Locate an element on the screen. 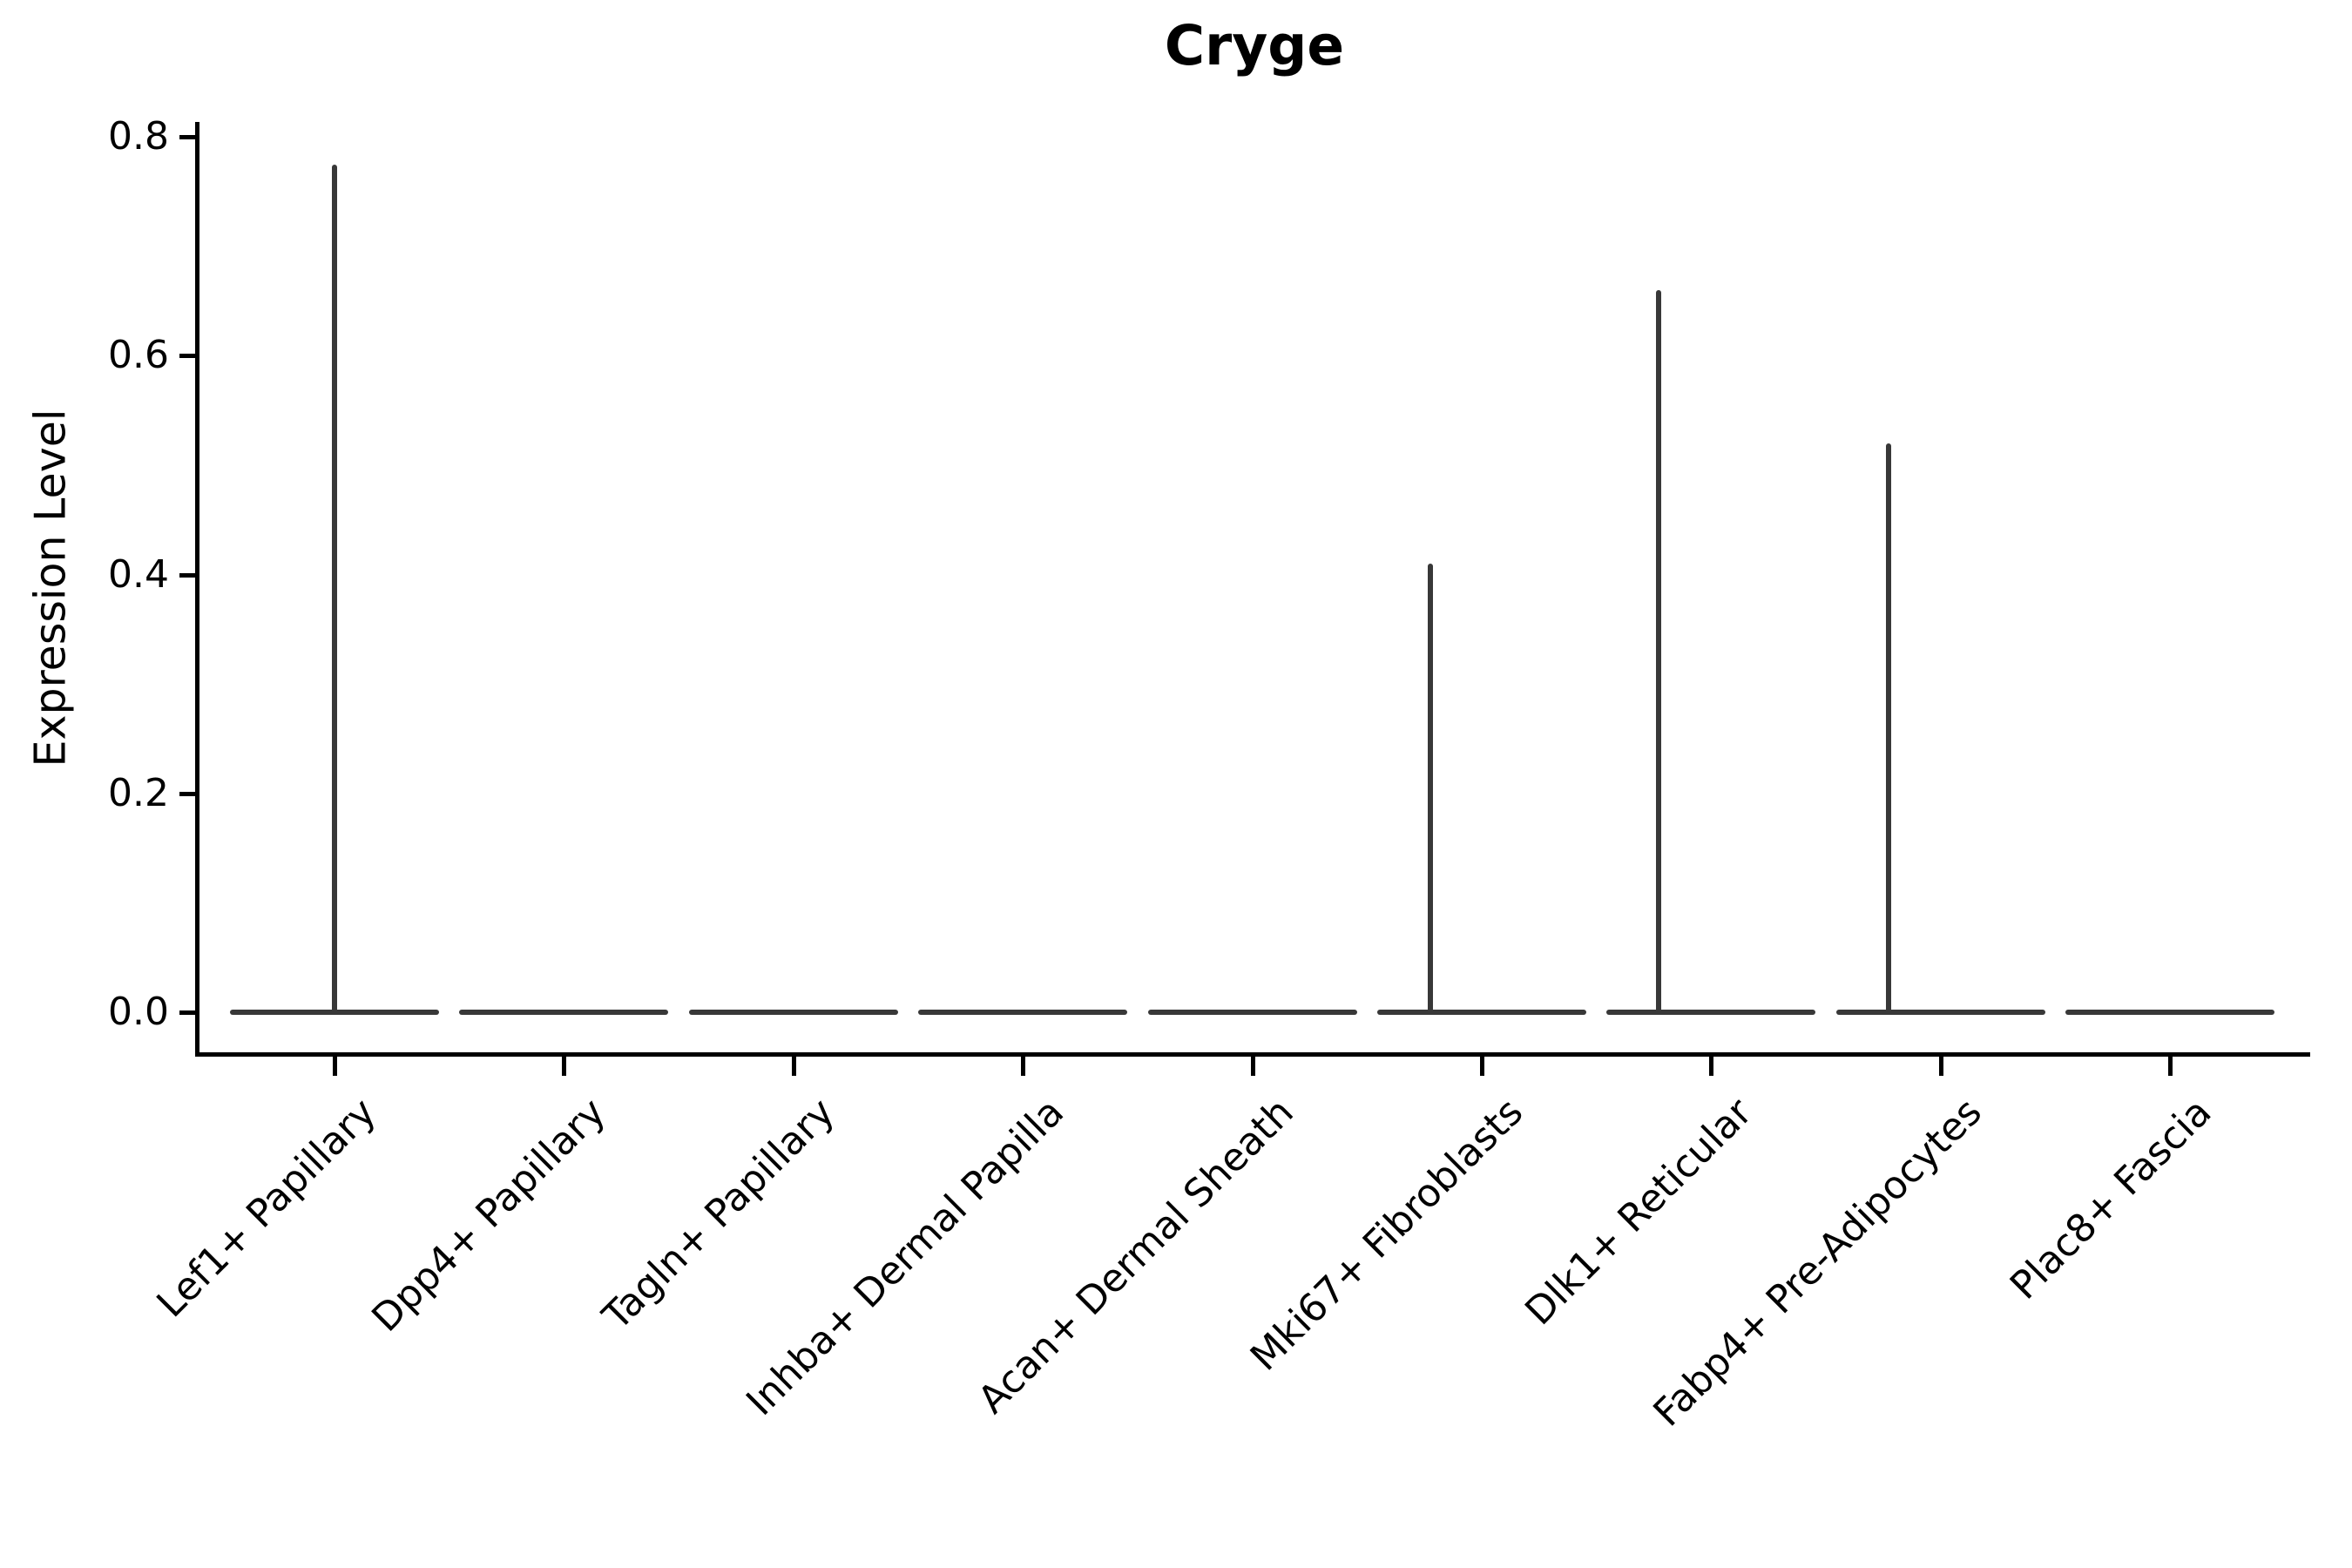  x-tick-label: Tagln+ Papillary is located at coordinates (719, 1214).